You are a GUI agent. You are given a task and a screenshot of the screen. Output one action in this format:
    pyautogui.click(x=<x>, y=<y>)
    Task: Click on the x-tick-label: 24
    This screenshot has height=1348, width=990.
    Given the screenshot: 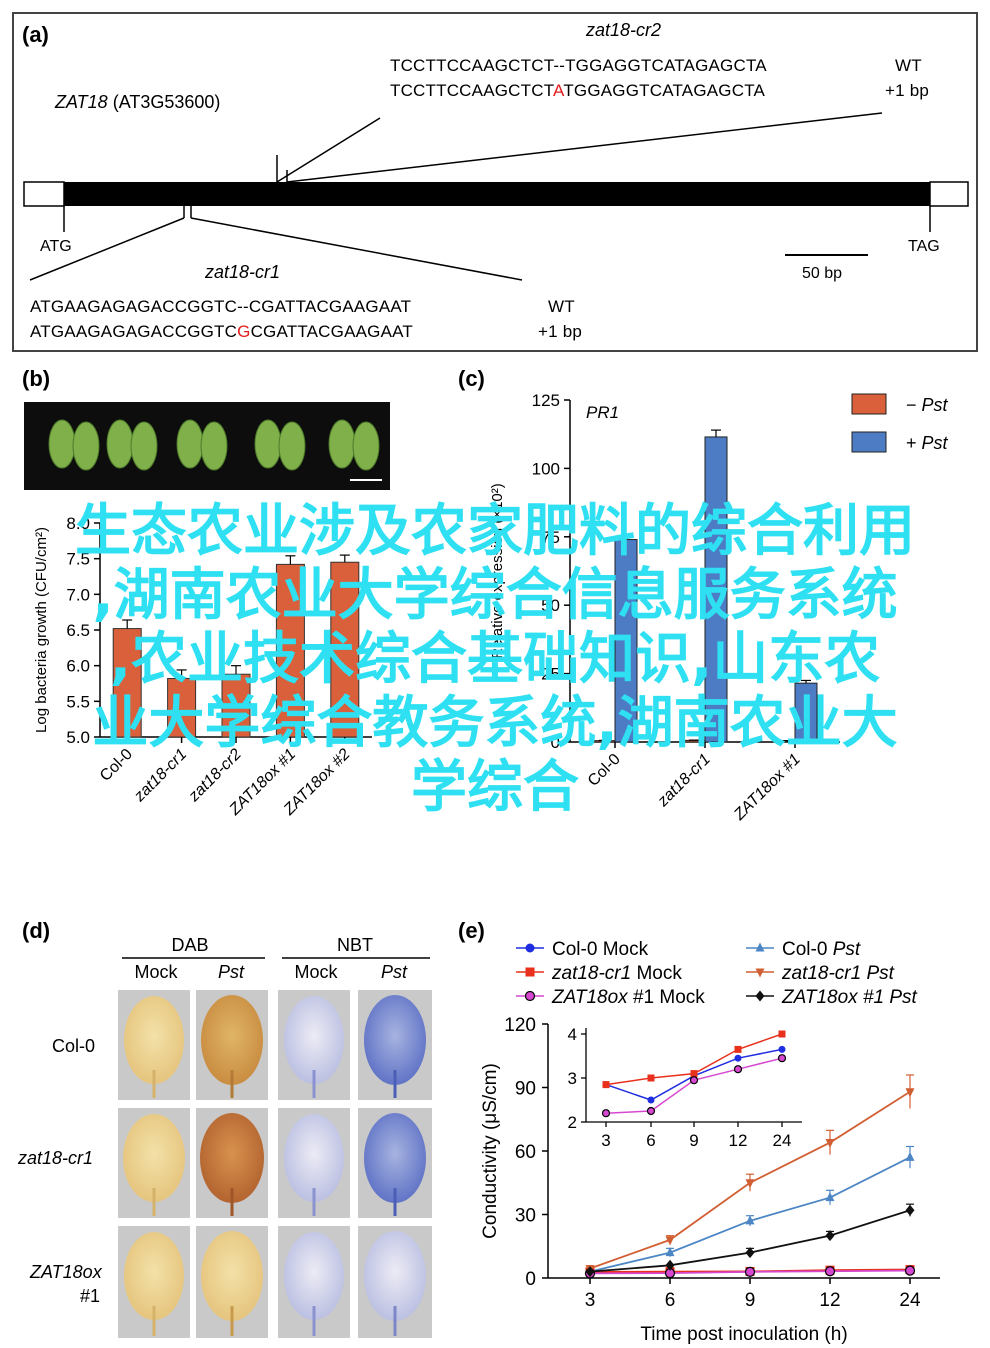 What is the action you would take?
    pyautogui.click(x=910, y=1300)
    